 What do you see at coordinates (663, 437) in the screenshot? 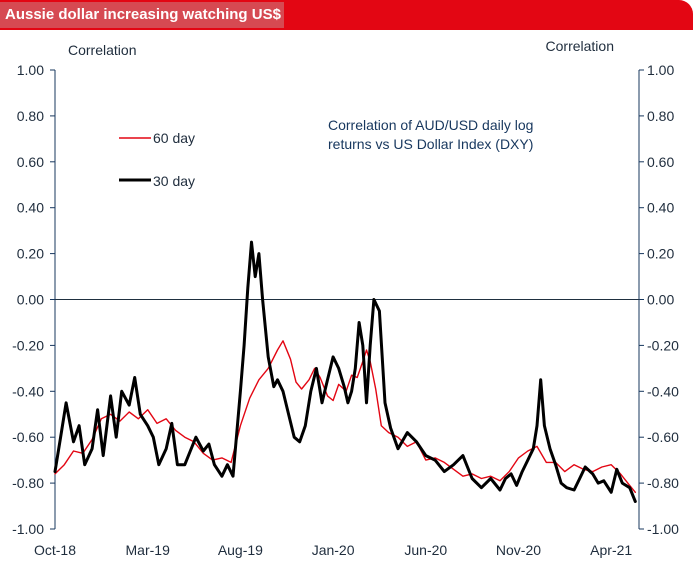
I see `right-tick-label: -0.60` at bounding box center [663, 437].